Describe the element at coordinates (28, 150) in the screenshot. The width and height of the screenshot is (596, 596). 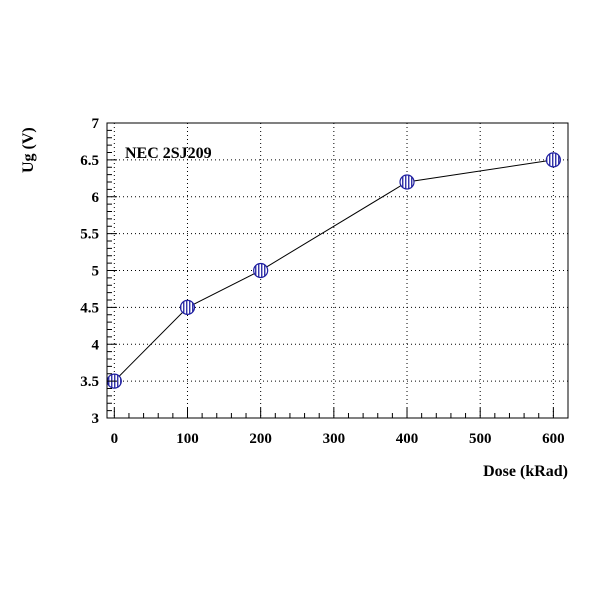
I see `y-axis-title: Ug (V)` at that location.